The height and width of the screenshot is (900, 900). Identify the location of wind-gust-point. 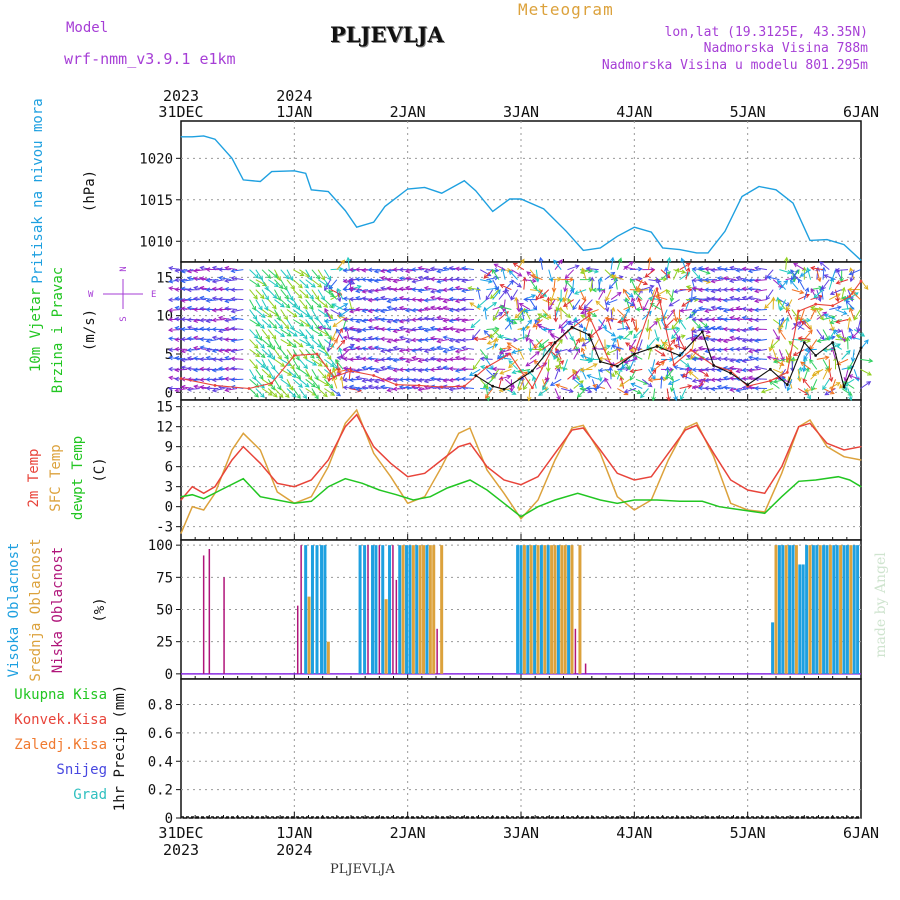
(532, 371).